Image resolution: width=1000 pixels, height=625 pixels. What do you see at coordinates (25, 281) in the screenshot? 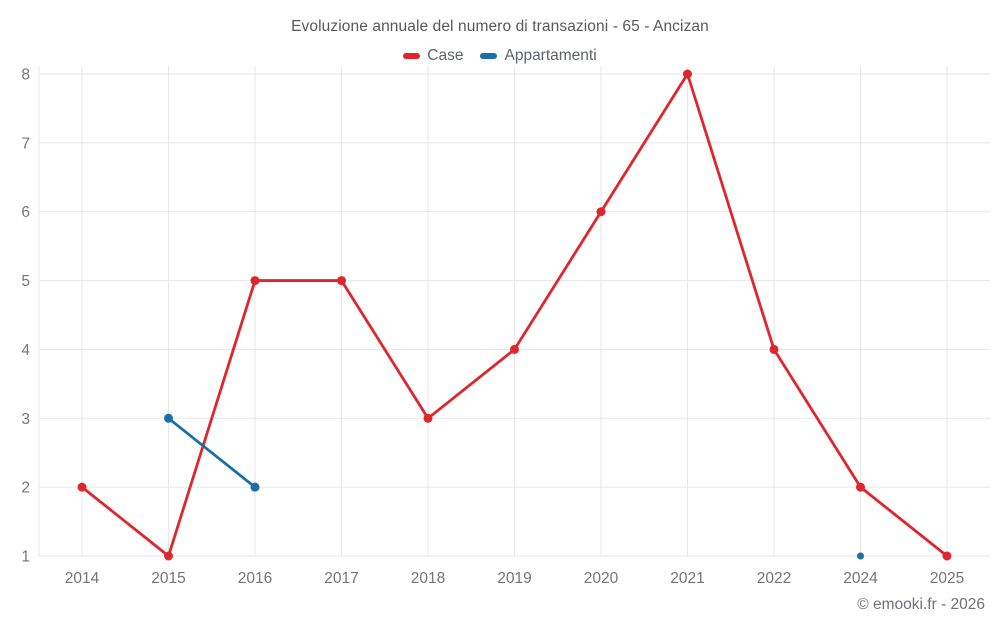
I see `y-axis-tick-label: 5` at bounding box center [25, 281].